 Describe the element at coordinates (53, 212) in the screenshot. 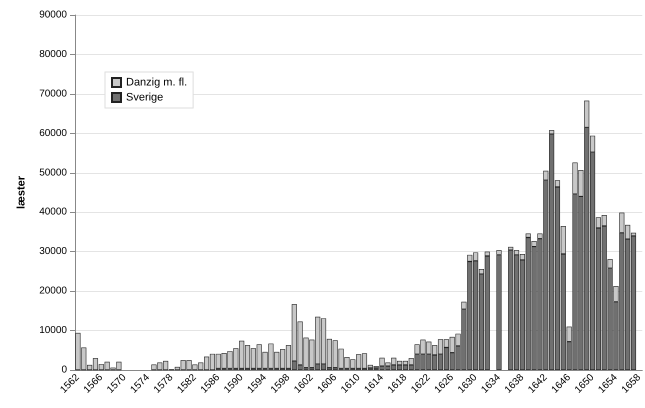

I see `y-tick-label: 40000` at that location.